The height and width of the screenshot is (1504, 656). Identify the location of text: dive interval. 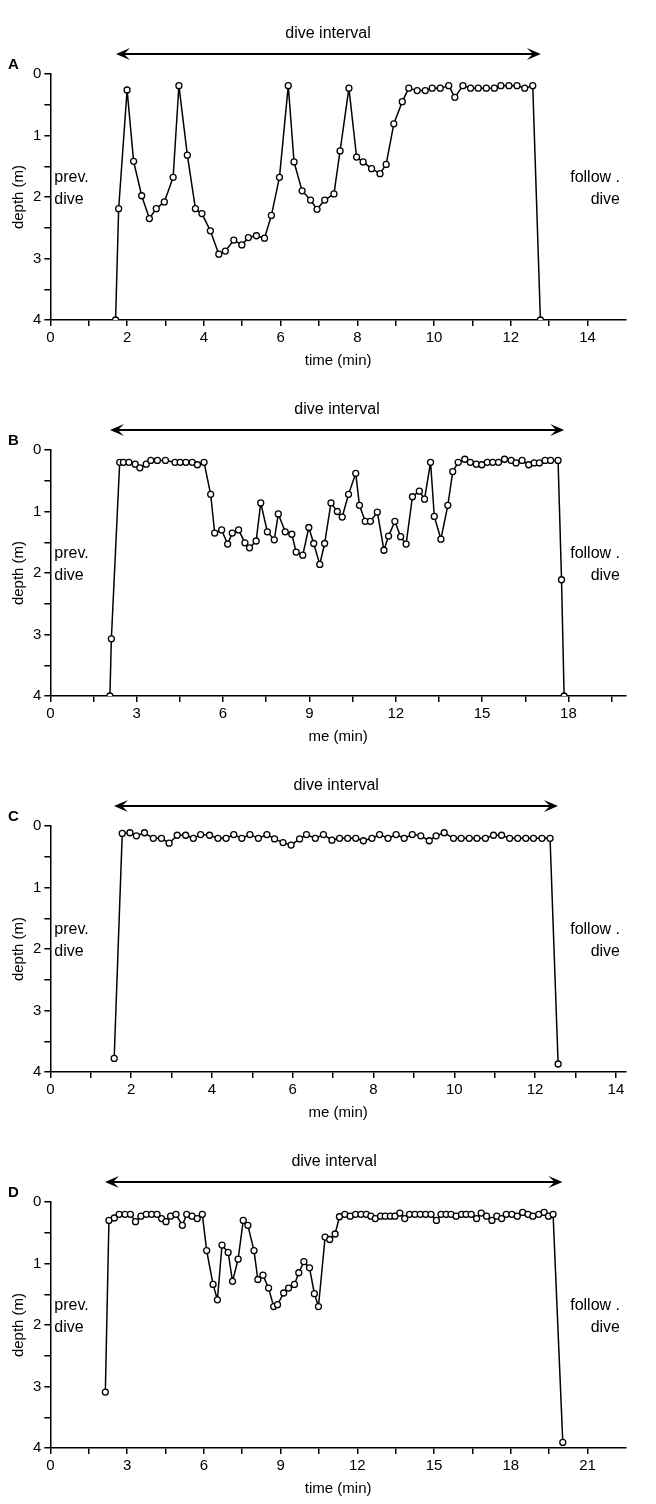
(328, 33).